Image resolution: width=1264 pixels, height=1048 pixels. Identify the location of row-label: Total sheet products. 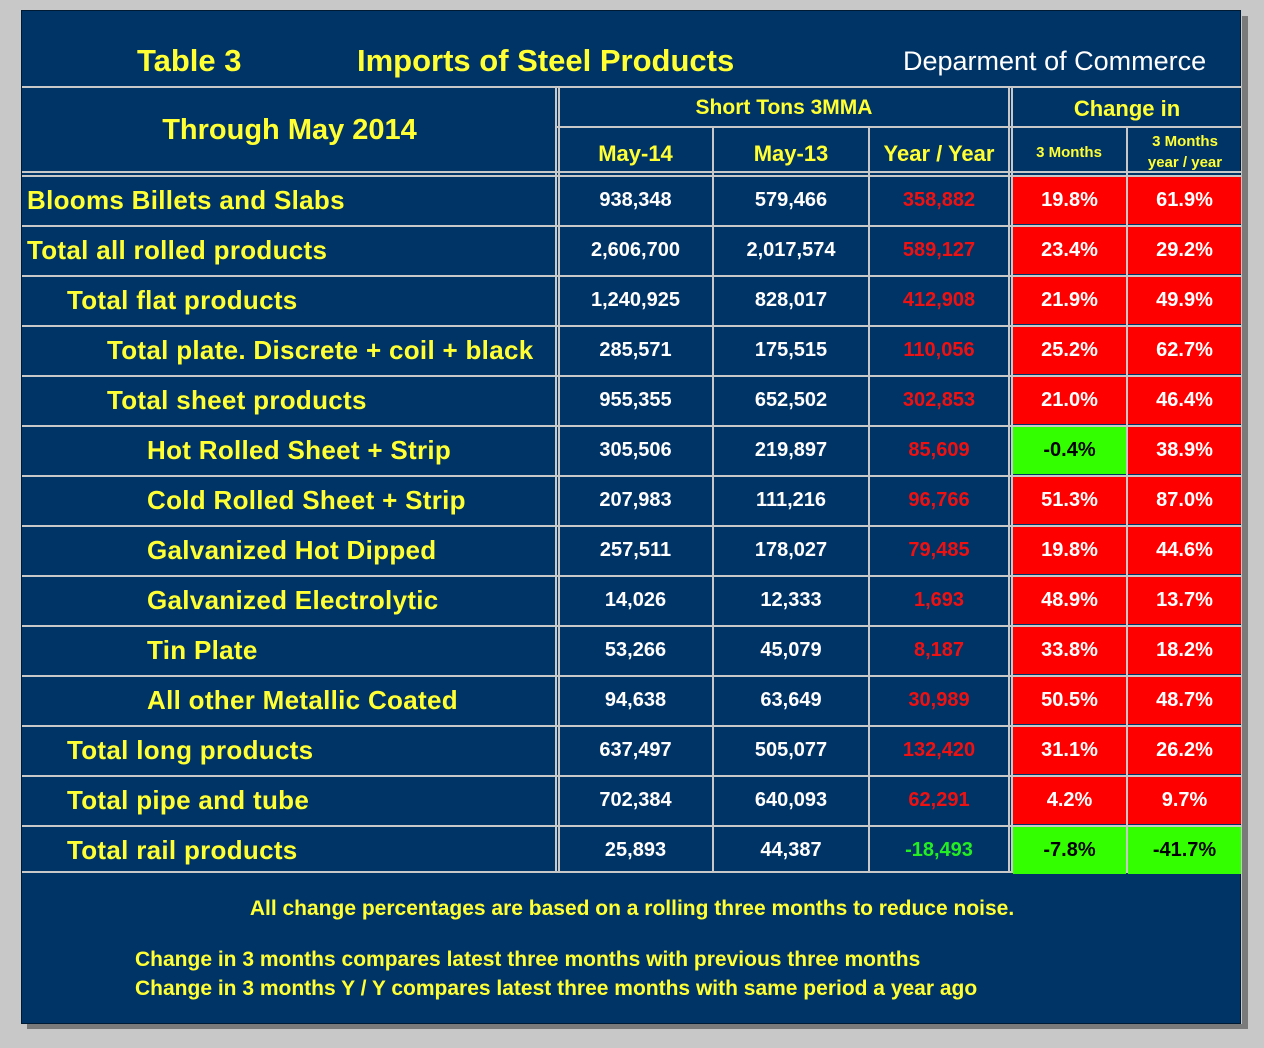
(237, 400).